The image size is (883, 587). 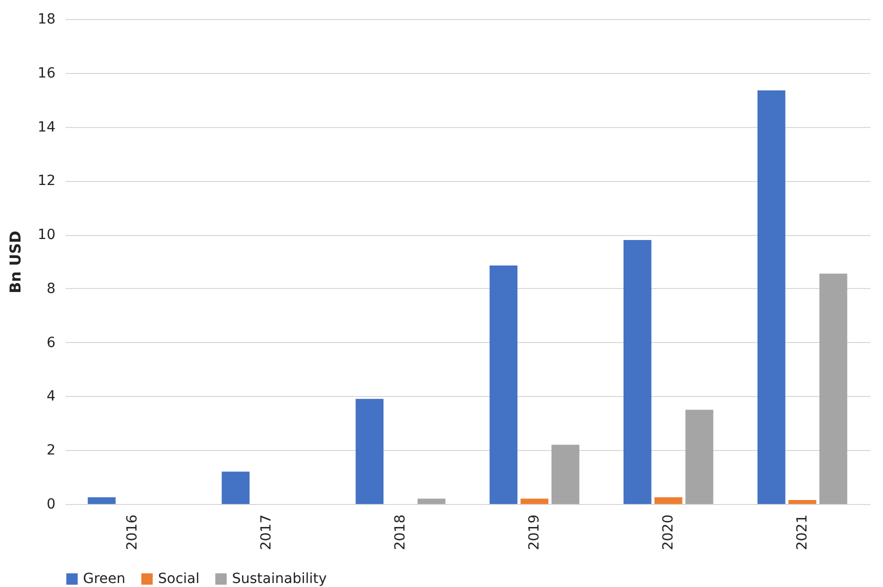 I want to click on y-tick-label: 8, so click(x=51, y=288).